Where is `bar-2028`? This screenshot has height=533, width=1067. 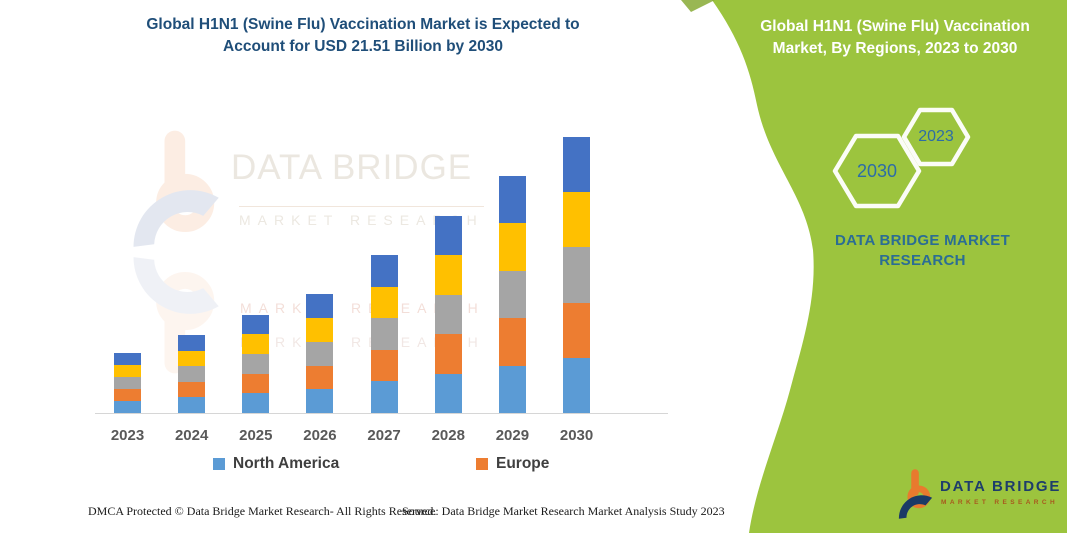
bar-2028 is located at coordinates (448, 314).